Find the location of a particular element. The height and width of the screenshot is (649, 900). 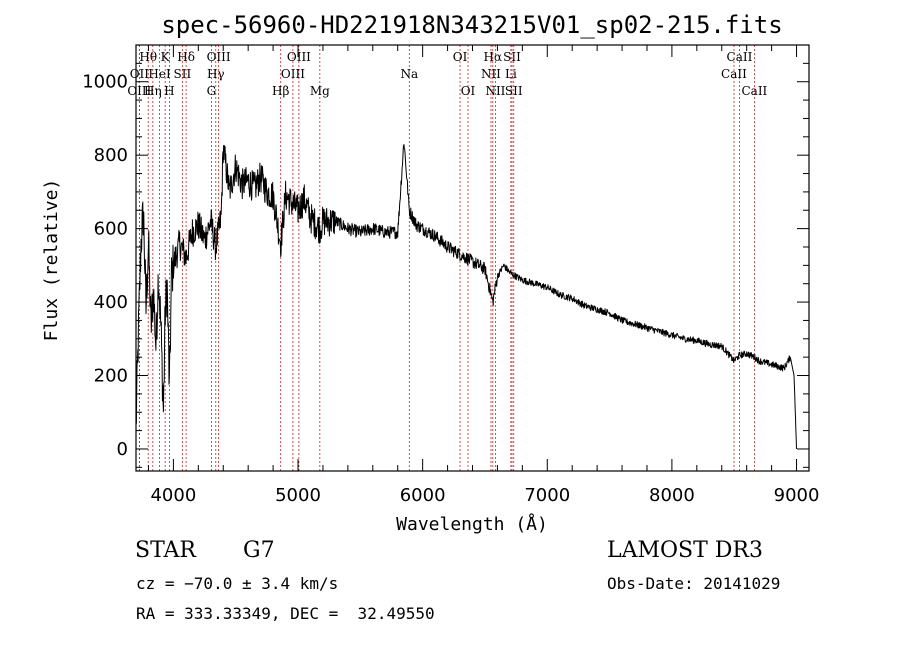

line-label-8: Hδ is located at coordinates (186, 57).